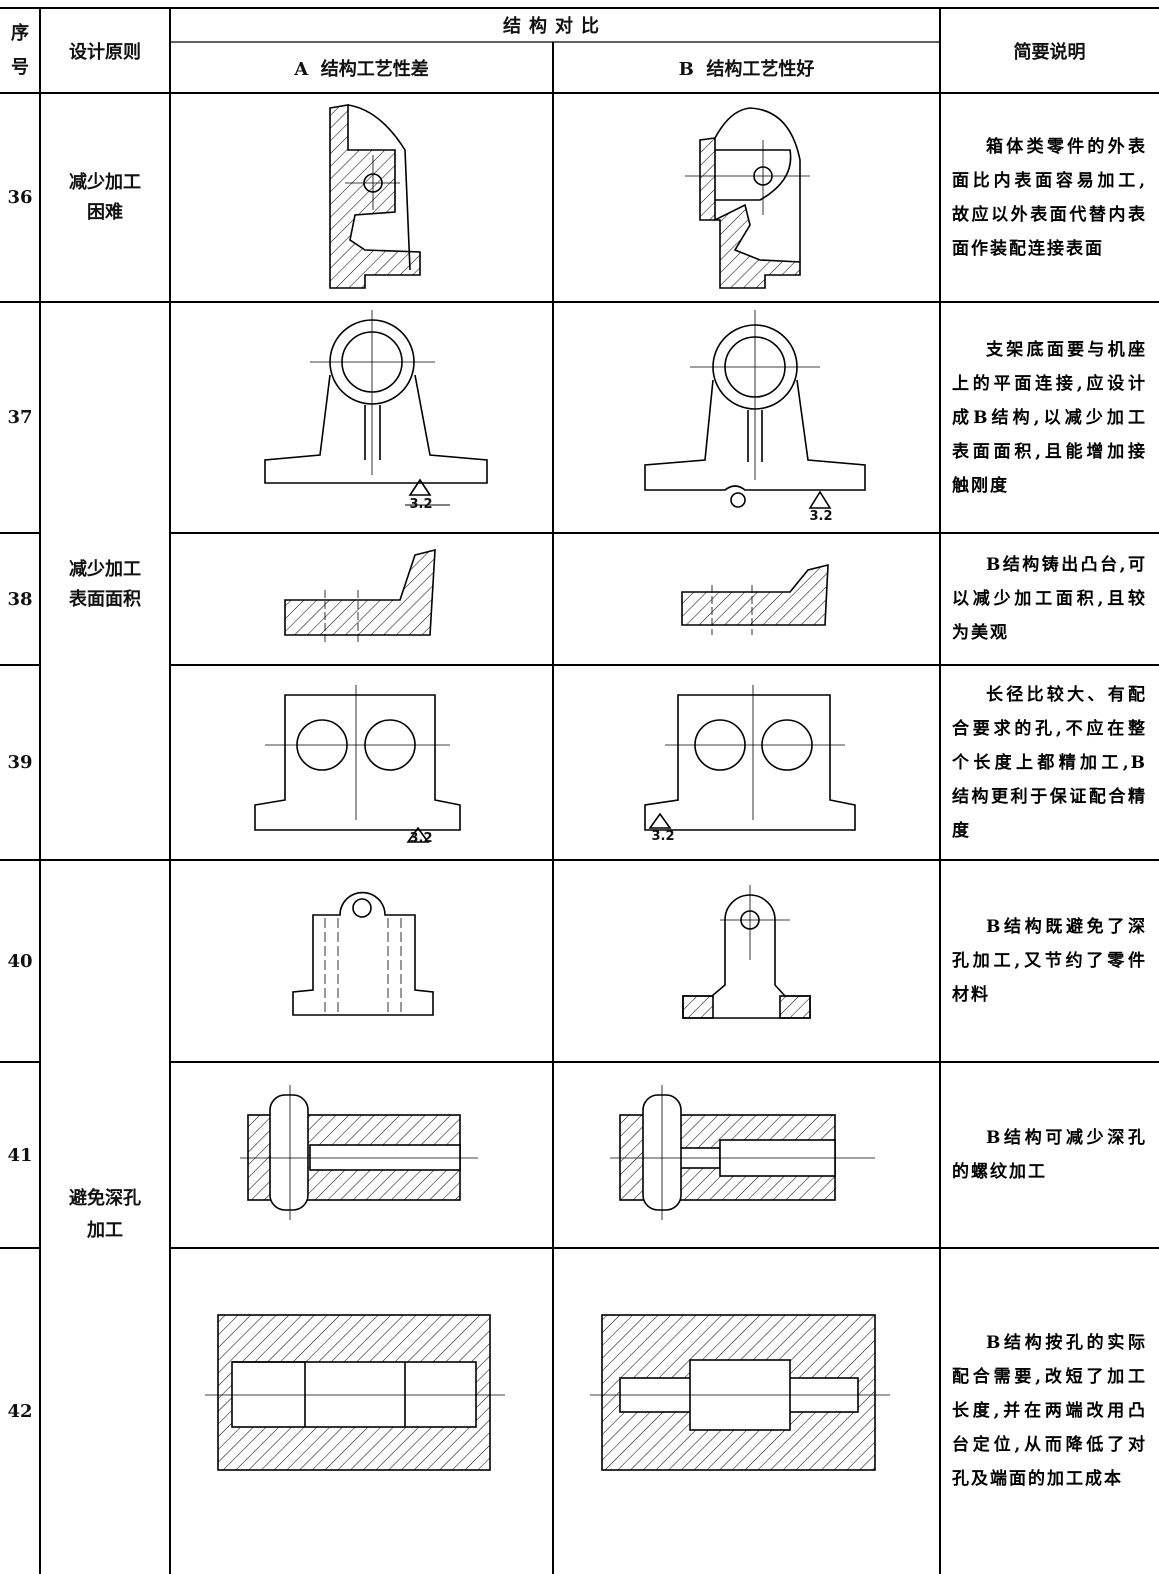 The image size is (1159, 1574). Describe the element at coordinates (105, 197) in the screenshot. I see `group-label: 减少加工困难` at that location.